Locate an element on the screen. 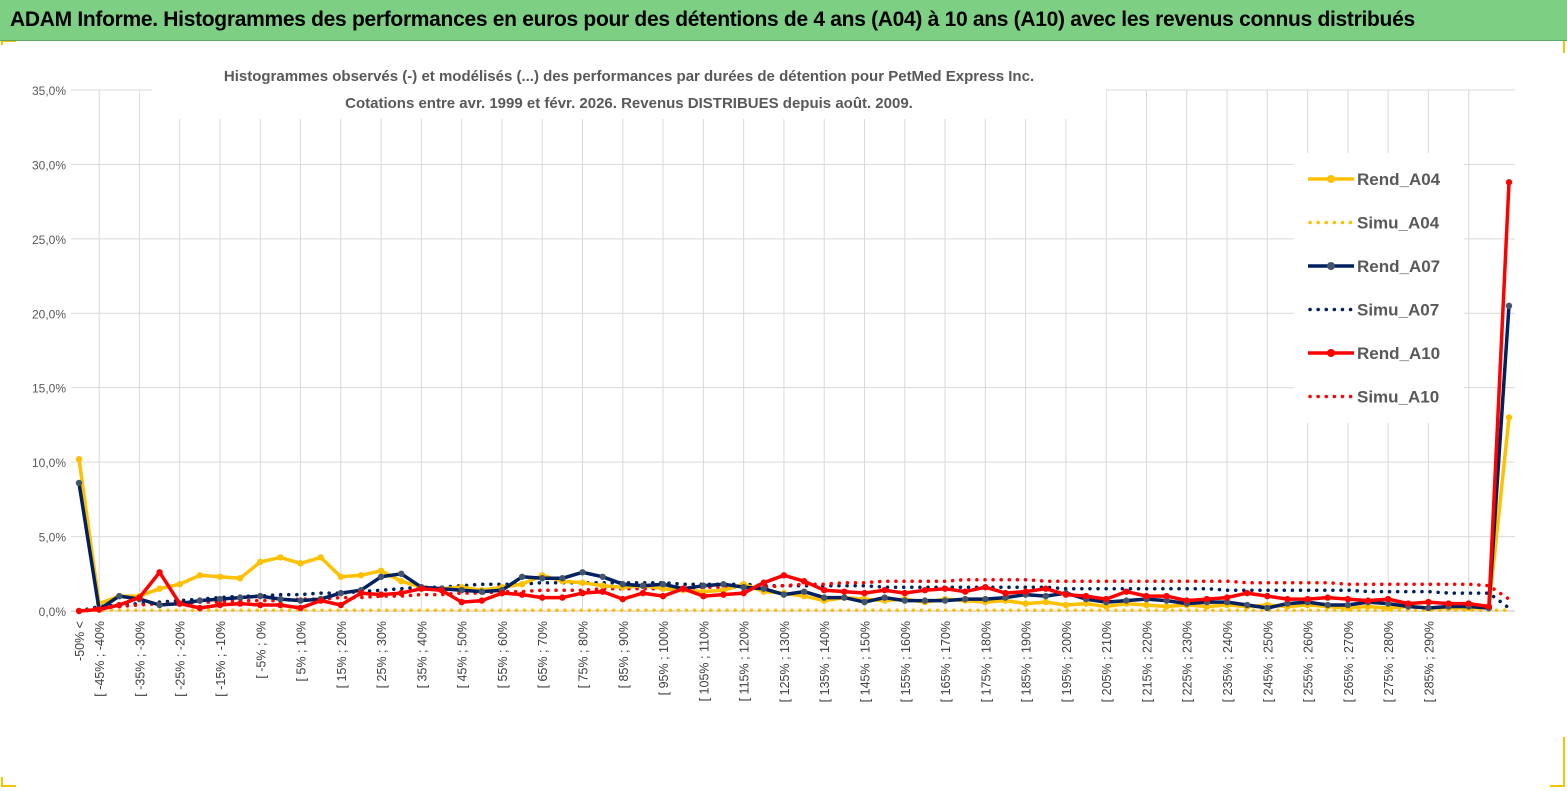 Image resolution: width=1567 pixels, height=791 pixels. x-tick-label: [ -5% ; 0% is located at coordinates (261, 650).